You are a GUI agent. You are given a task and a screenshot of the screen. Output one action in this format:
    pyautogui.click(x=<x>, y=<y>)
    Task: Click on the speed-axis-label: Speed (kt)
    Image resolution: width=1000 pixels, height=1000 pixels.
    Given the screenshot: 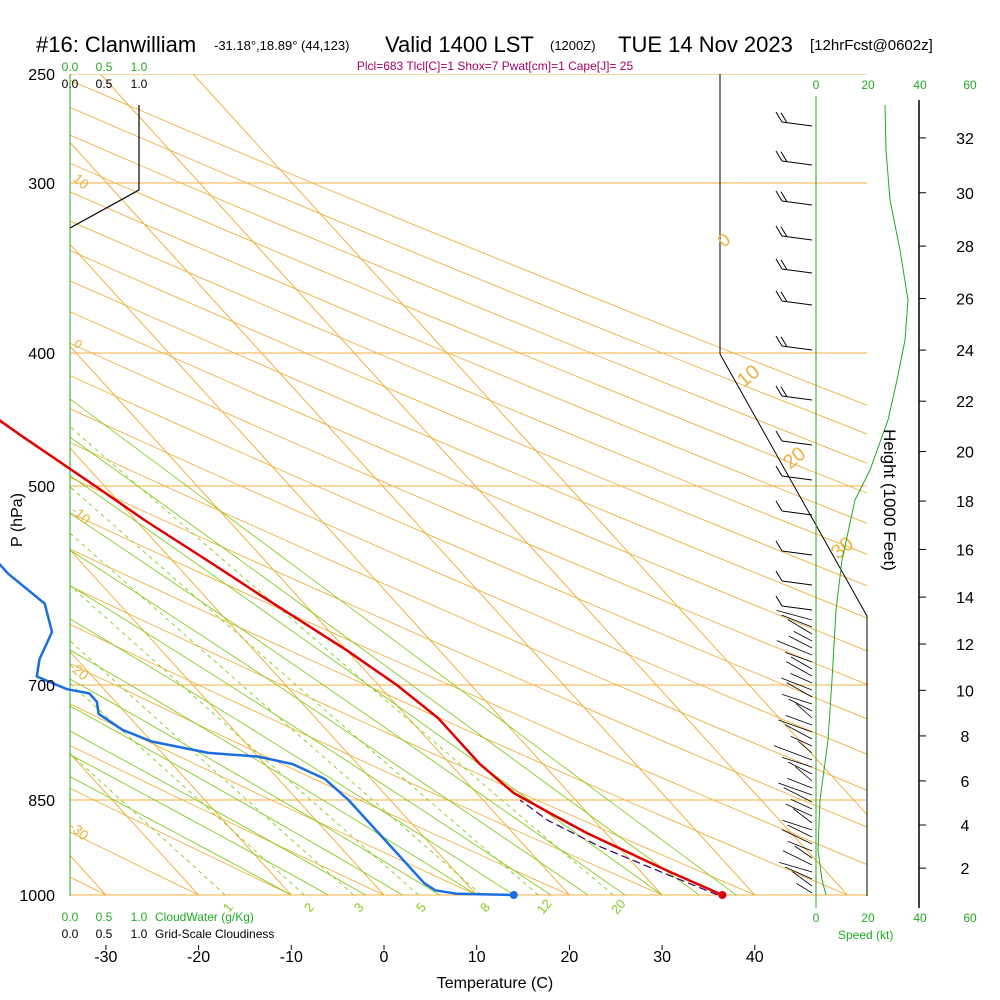 What is the action you would take?
    pyautogui.click(x=865, y=935)
    